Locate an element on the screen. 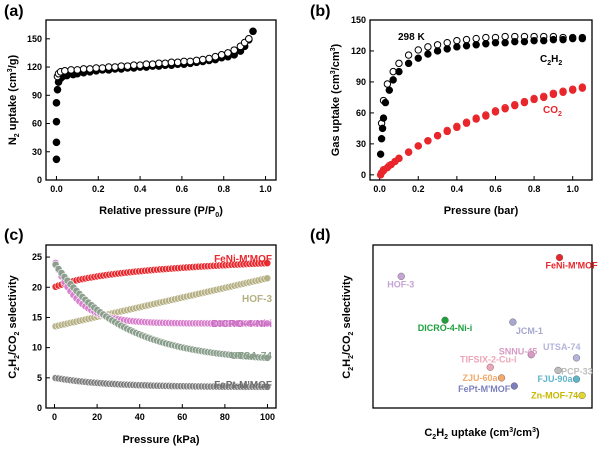 This screenshot has width=600, height=454. fept-m-mof-label: FePt-M'MOF is located at coordinates (484, 389).